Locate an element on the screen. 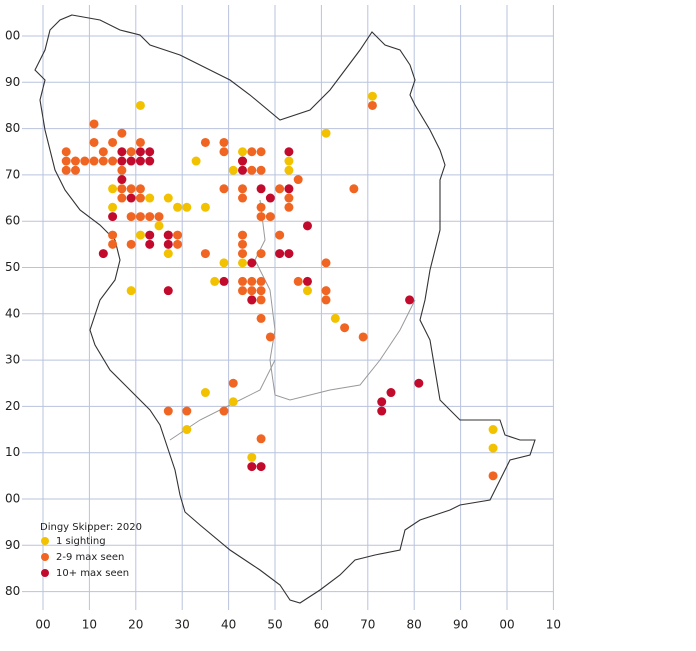 The height and width of the screenshot is (651, 696). x-tick-label: 00 is located at coordinates (506, 625).